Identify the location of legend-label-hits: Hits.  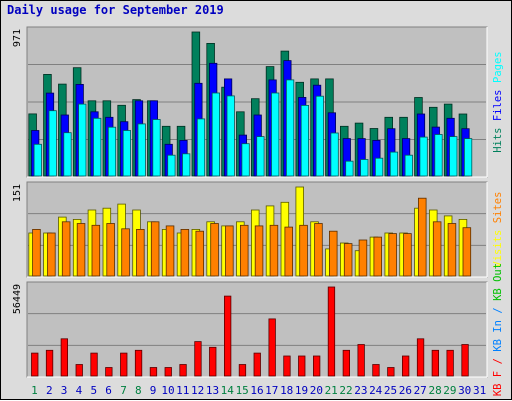
(498, 140).